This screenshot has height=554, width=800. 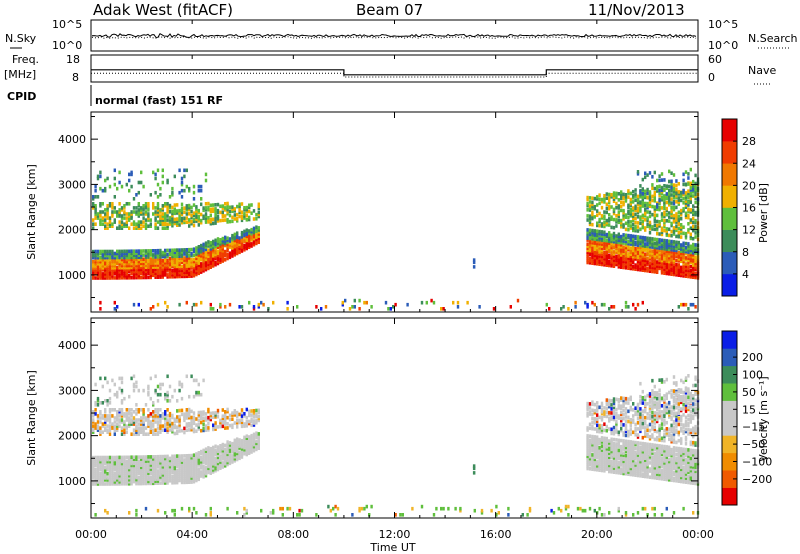 I want to click on noise-tick-high-right: 10^5, so click(x=723, y=24).